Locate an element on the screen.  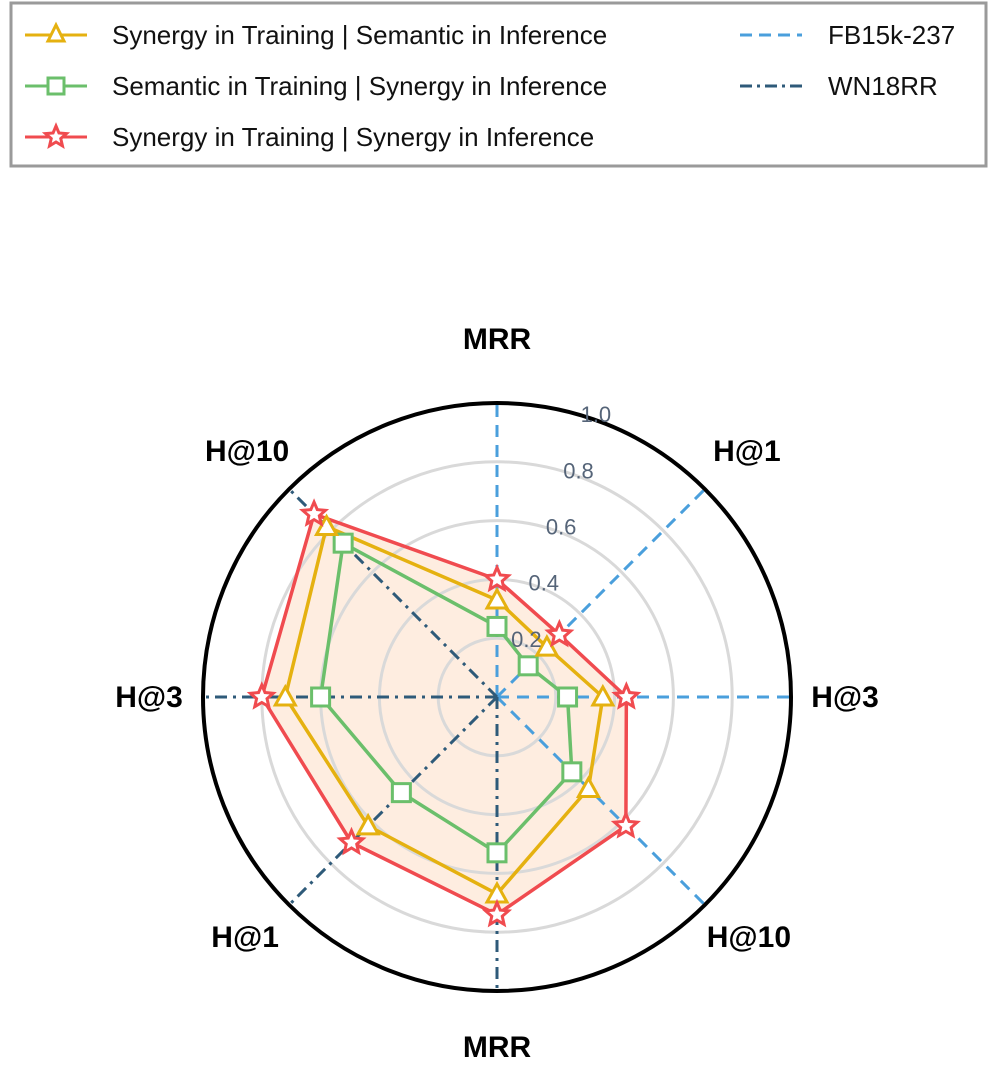
radial-tick-0.2: 0.2 is located at coordinates (526, 639).